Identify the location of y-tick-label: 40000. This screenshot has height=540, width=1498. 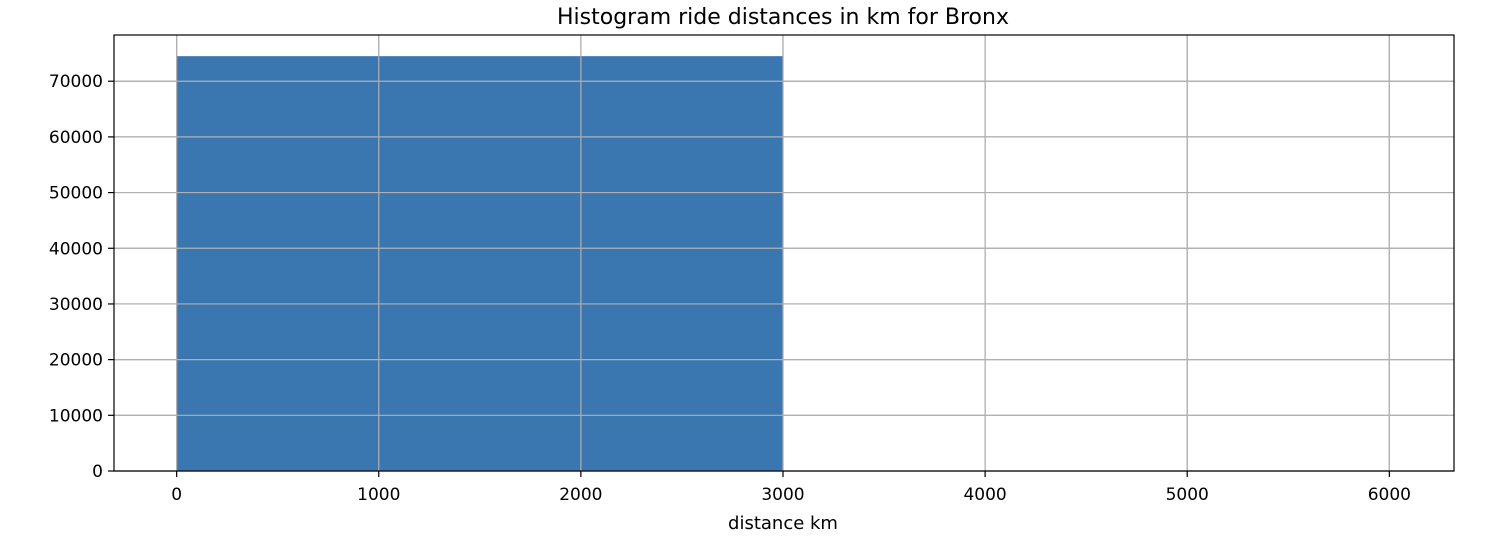
(76, 249).